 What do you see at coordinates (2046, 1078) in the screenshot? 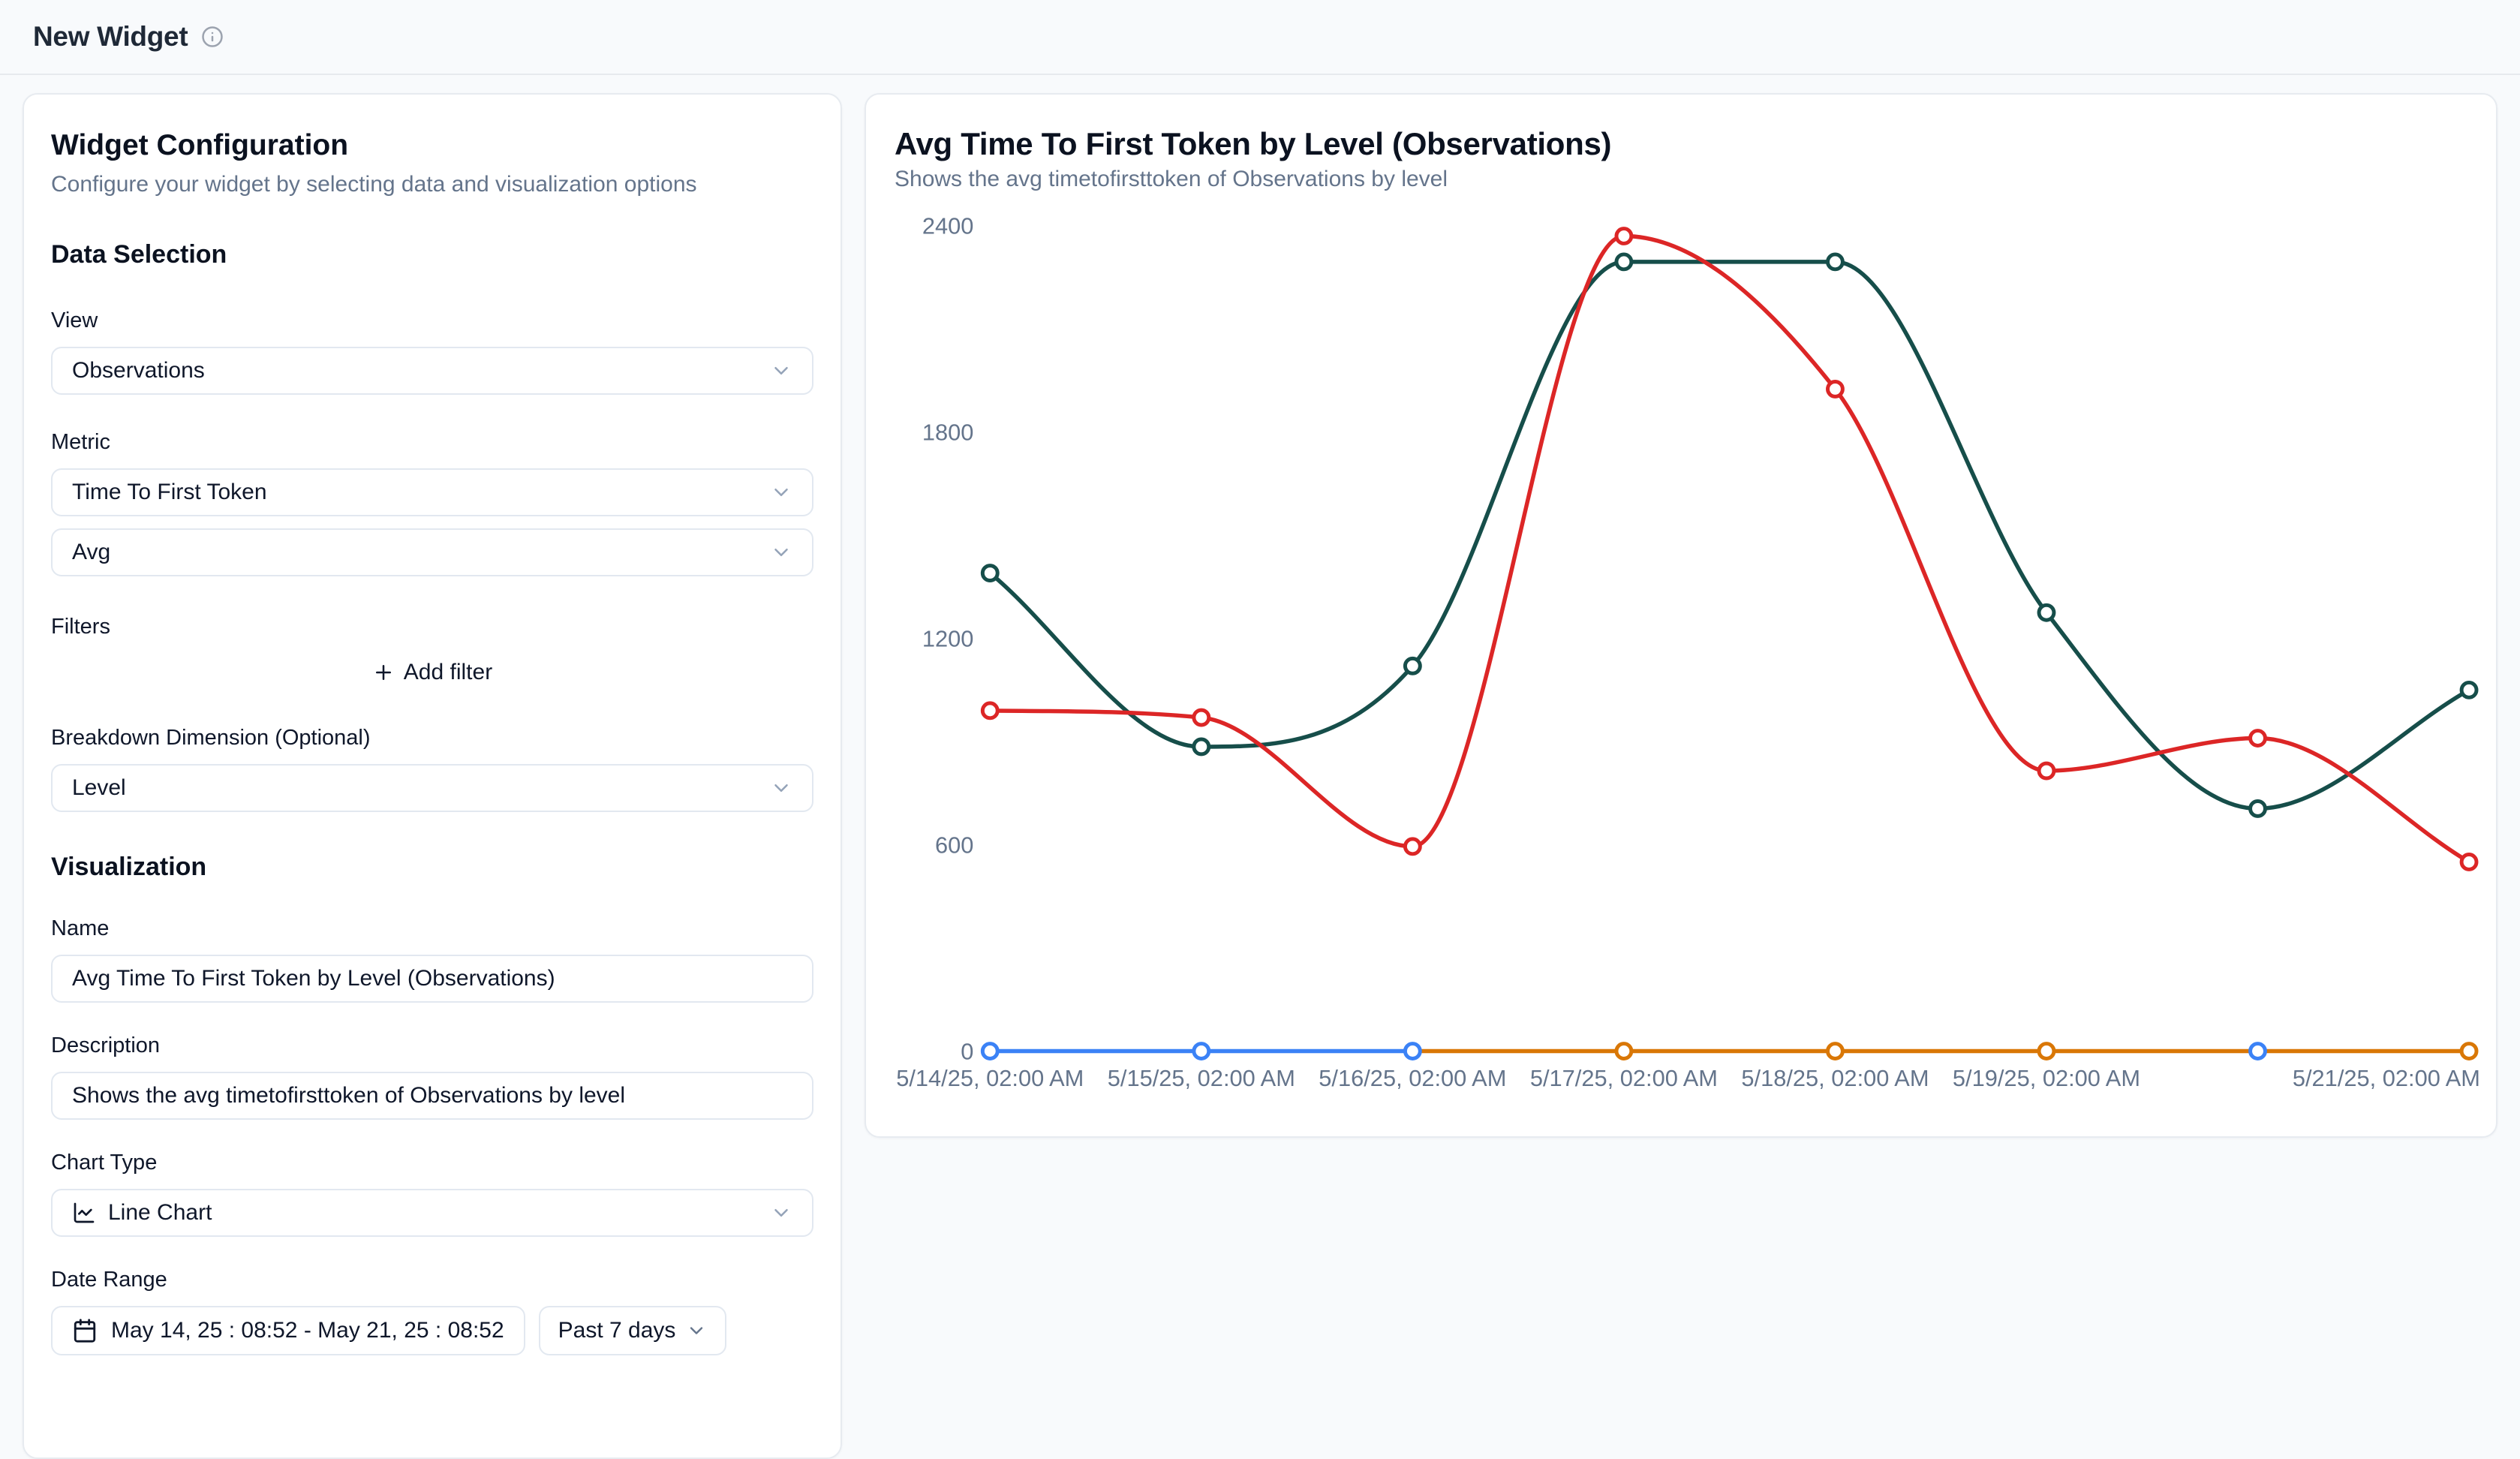
I see `x-axis-tick-label: 5/19/25, 02:00 AM` at bounding box center [2046, 1078].